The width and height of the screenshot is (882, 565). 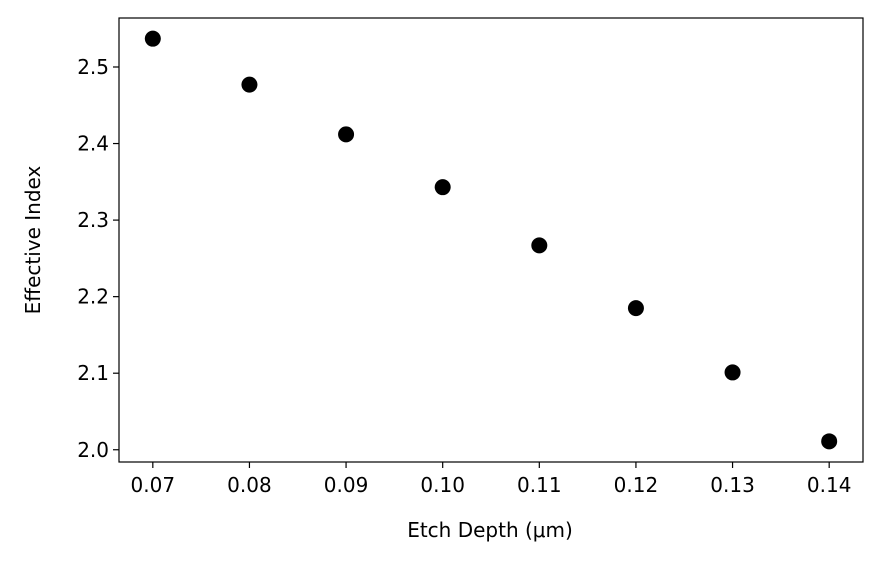 What do you see at coordinates (93, 450) in the screenshot?
I see `y-tick-label: 2.0` at bounding box center [93, 450].